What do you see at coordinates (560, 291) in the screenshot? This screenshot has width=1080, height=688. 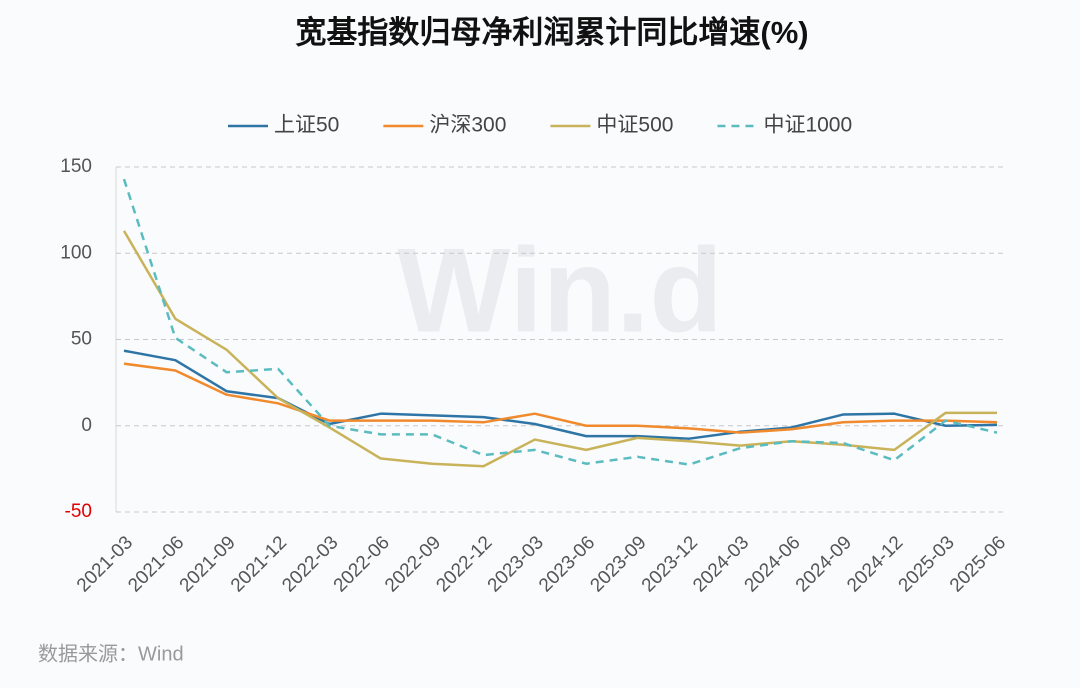 I see `watermark: Win.d` at bounding box center [560, 291].